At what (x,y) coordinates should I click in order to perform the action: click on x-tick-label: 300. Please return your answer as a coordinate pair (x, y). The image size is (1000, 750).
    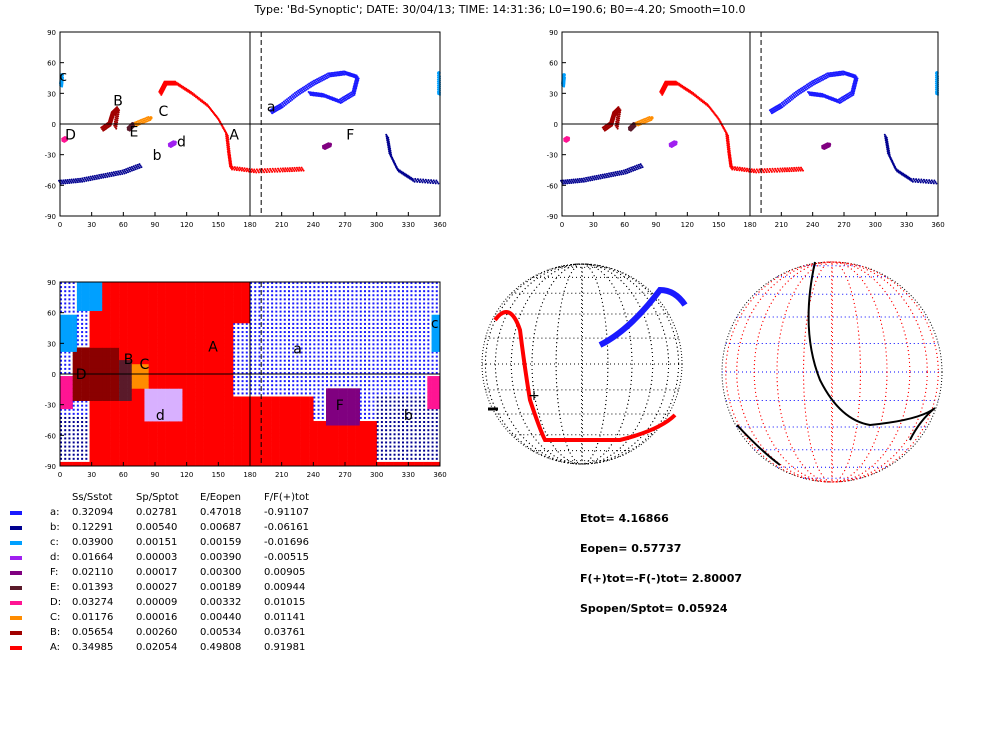
    Looking at the image, I should click on (875, 225).